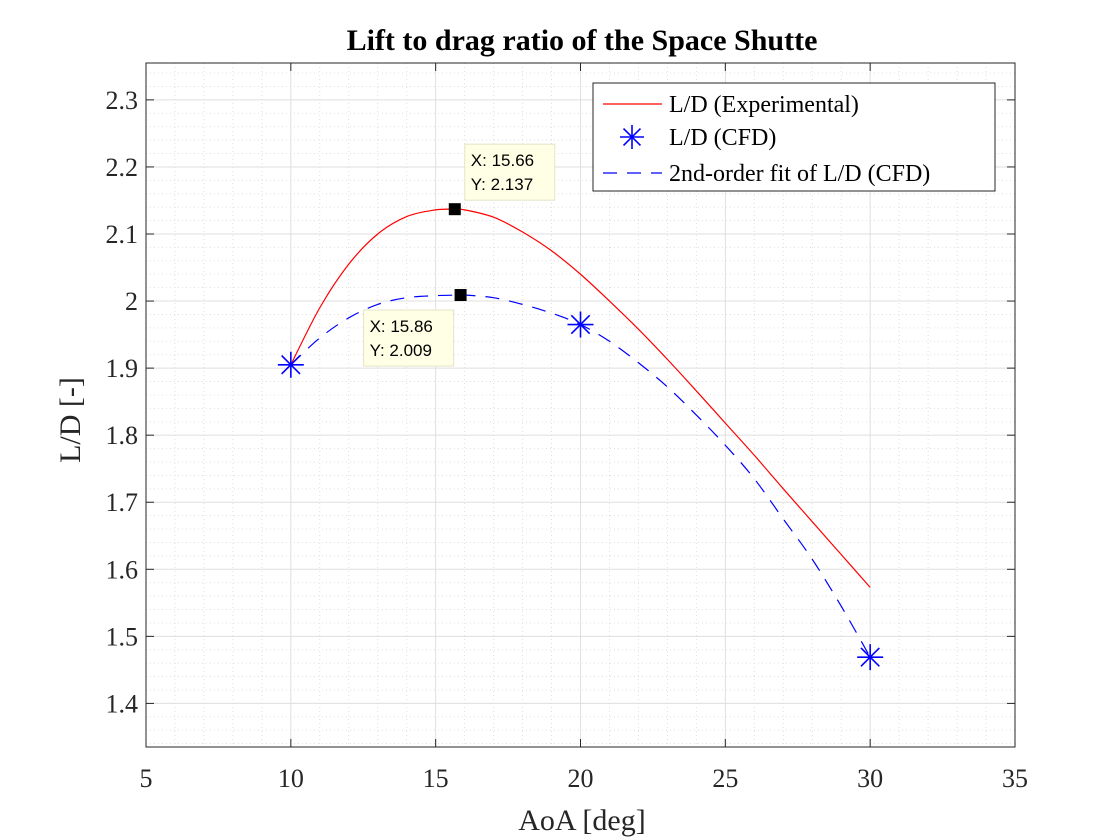 The height and width of the screenshot is (840, 1120). Describe the element at coordinates (1015, 778) in the screenshot. I see `x-tick-label: 35` at that location.